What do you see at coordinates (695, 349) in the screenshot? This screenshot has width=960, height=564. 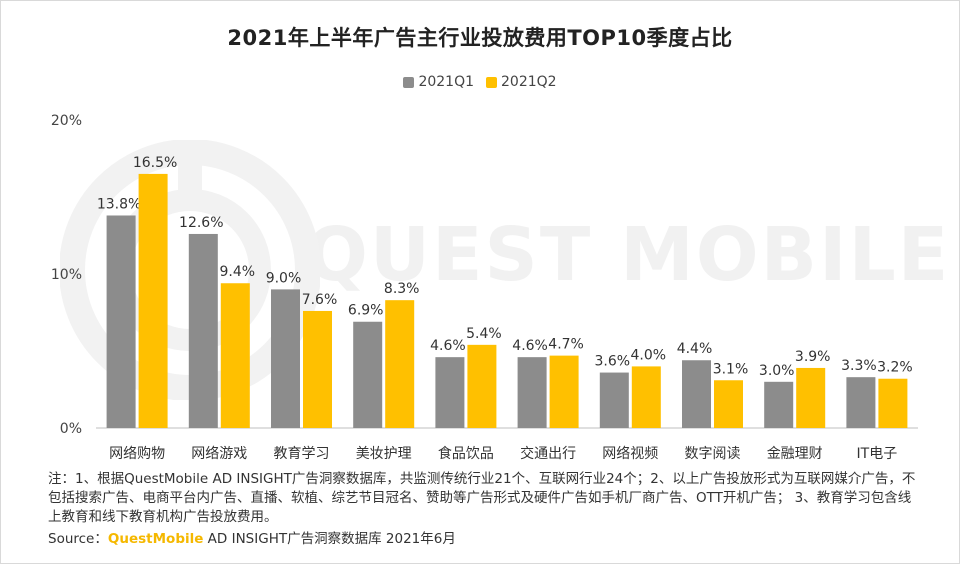 I see `data-label-2021q1: 4.4%` at bounding box center [695, 349].